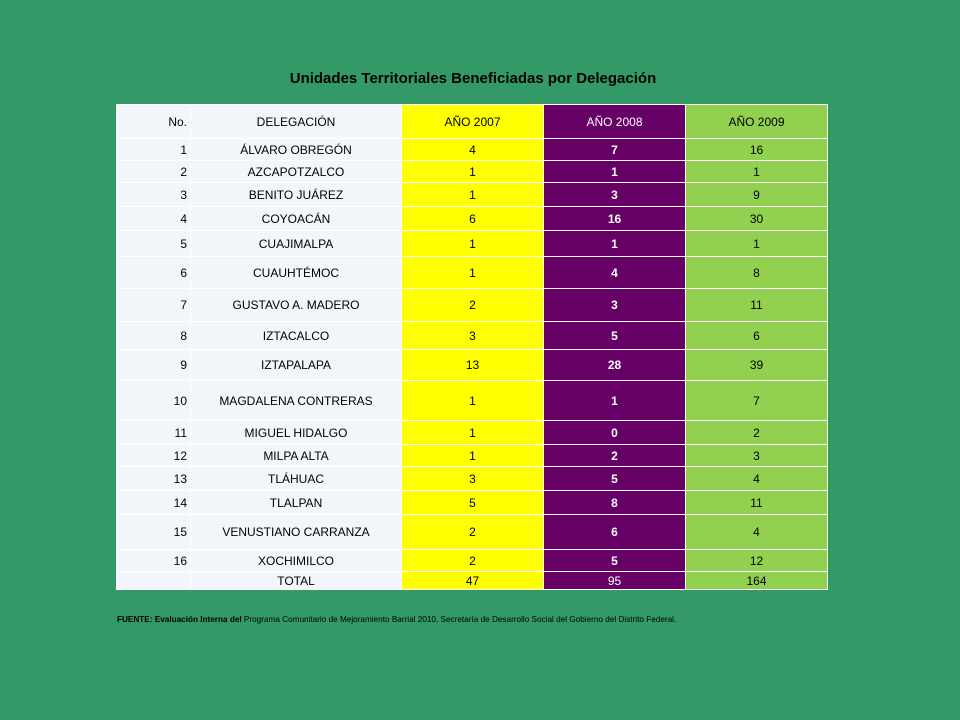 The height and width of the screenshot is (720, 960). What do you see at coordinates (756, 532) in the screenshot?
I see `cell-2009: 4` at bounding box center [756, 532].